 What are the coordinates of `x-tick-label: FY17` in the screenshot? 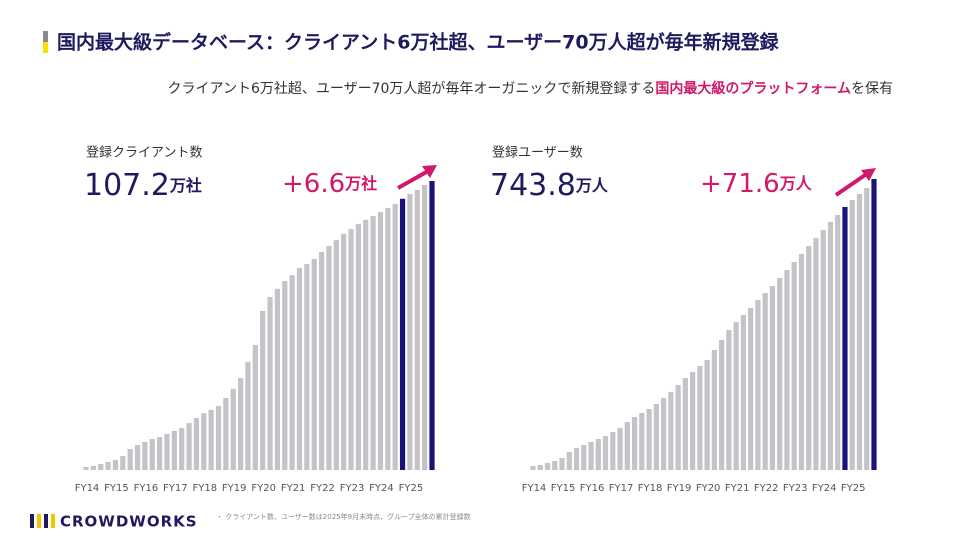 It's located at (621, 488).